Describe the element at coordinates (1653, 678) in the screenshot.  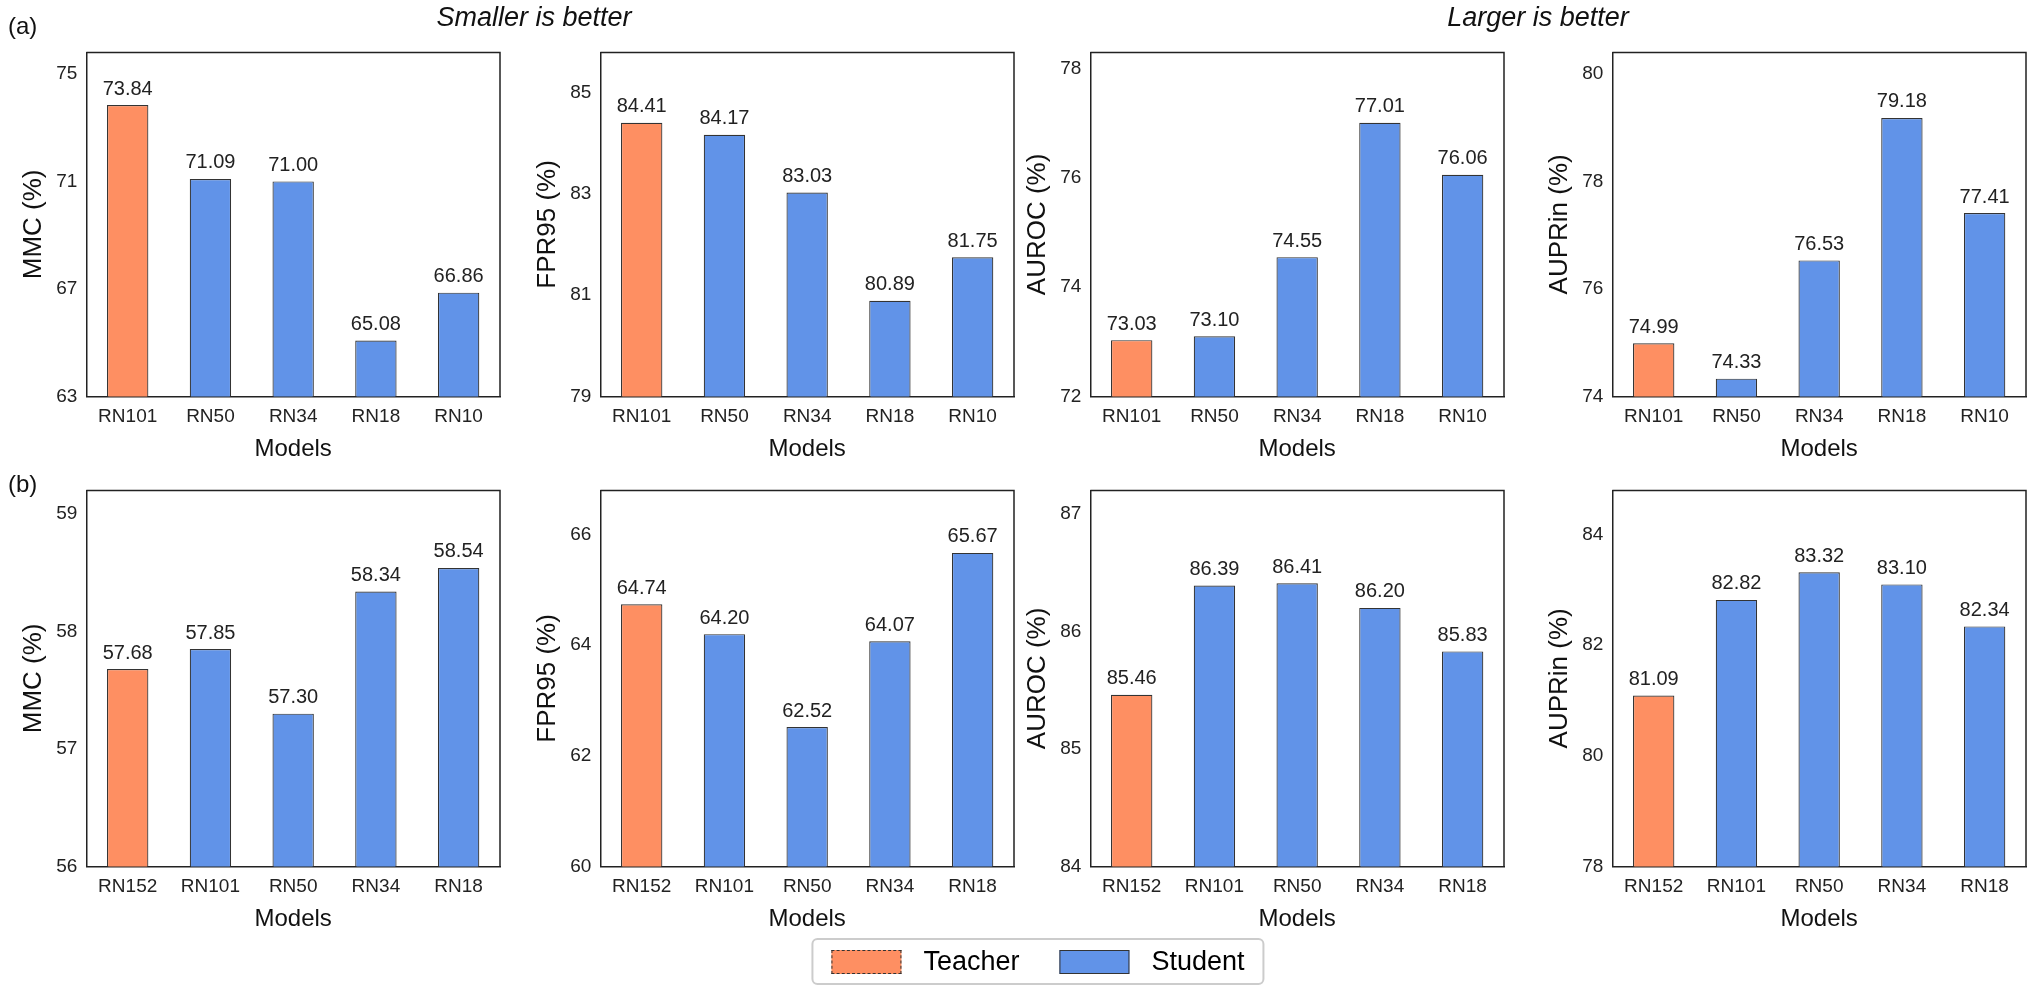
I see `data-label: 81.09` at that location.